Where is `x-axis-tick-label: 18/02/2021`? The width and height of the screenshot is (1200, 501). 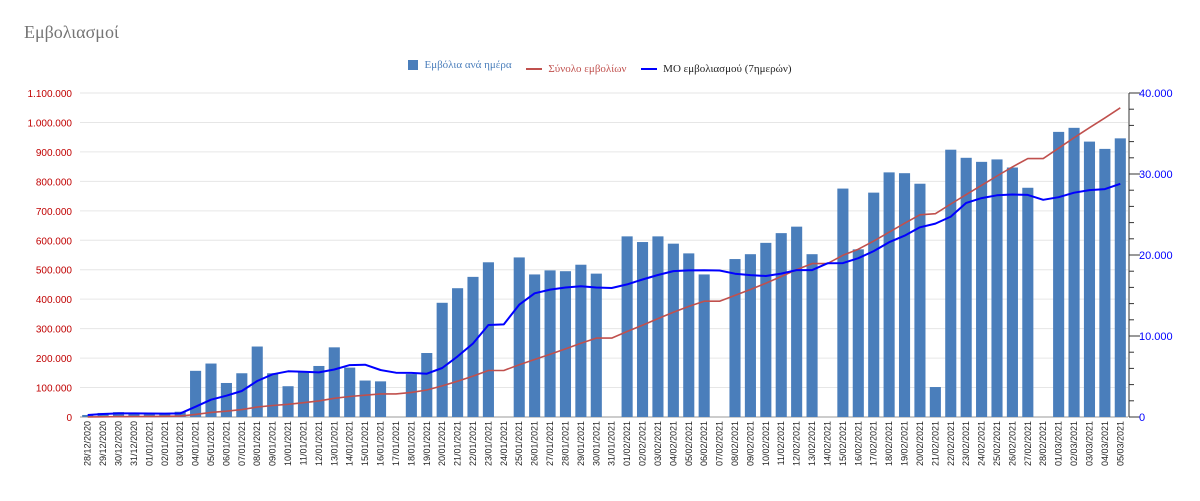
x-axis-tick-label: 18/02/2021 is located at coordinates (889, 443).